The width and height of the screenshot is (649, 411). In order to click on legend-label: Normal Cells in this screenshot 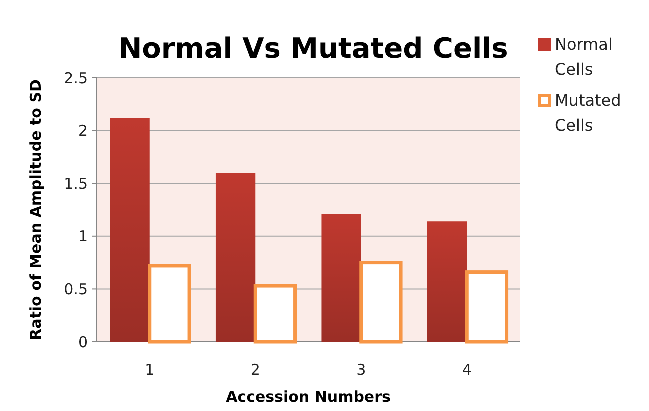, I will do `click(584, 57)`.